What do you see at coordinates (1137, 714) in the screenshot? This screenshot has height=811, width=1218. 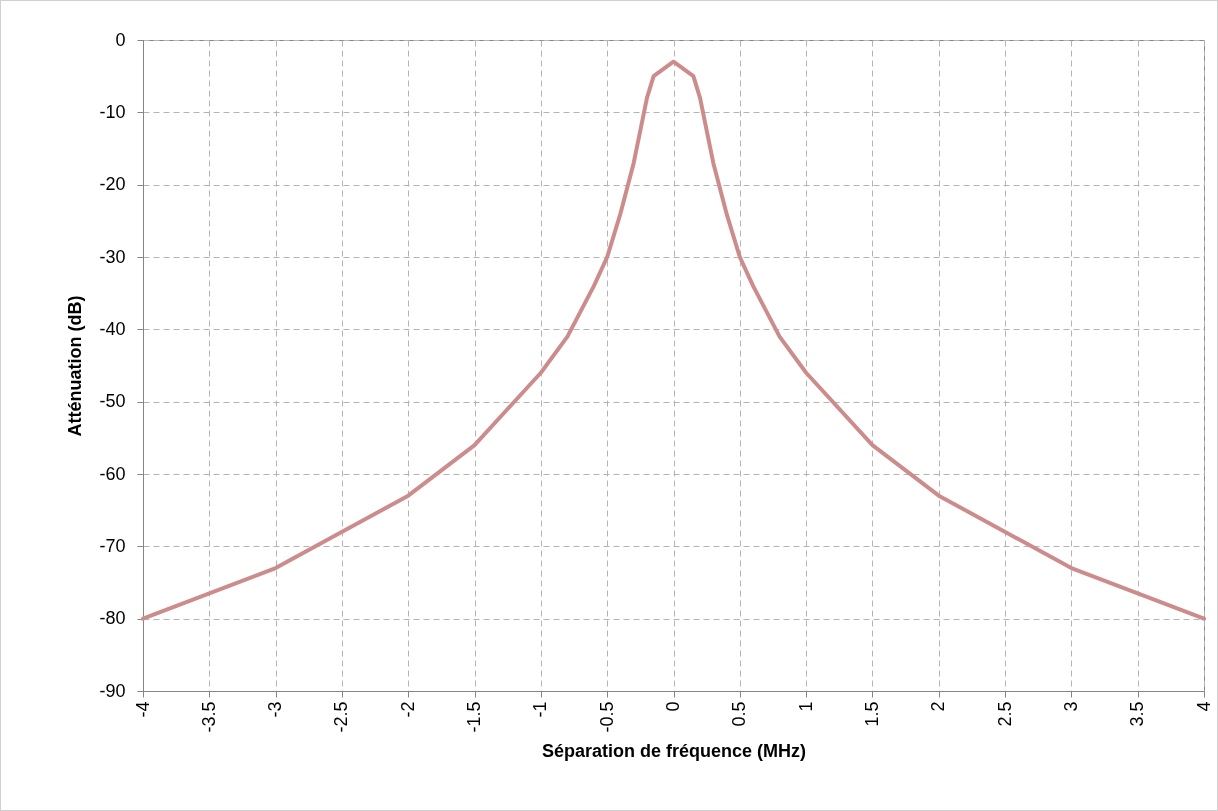 I see `x-tick-label: 3.5` at bounding box center [1137, 714].